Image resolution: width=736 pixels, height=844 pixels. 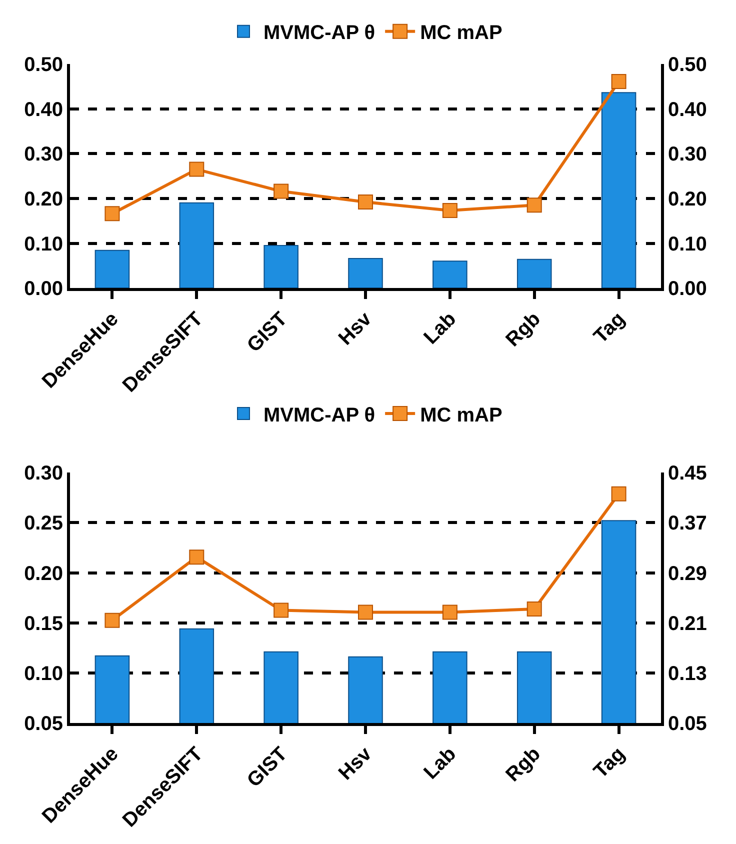 What do you see at coordinates (687, 623) in the screenshot?
I see `y2-tick-label: 0.21` at bounding box center [687, 623].